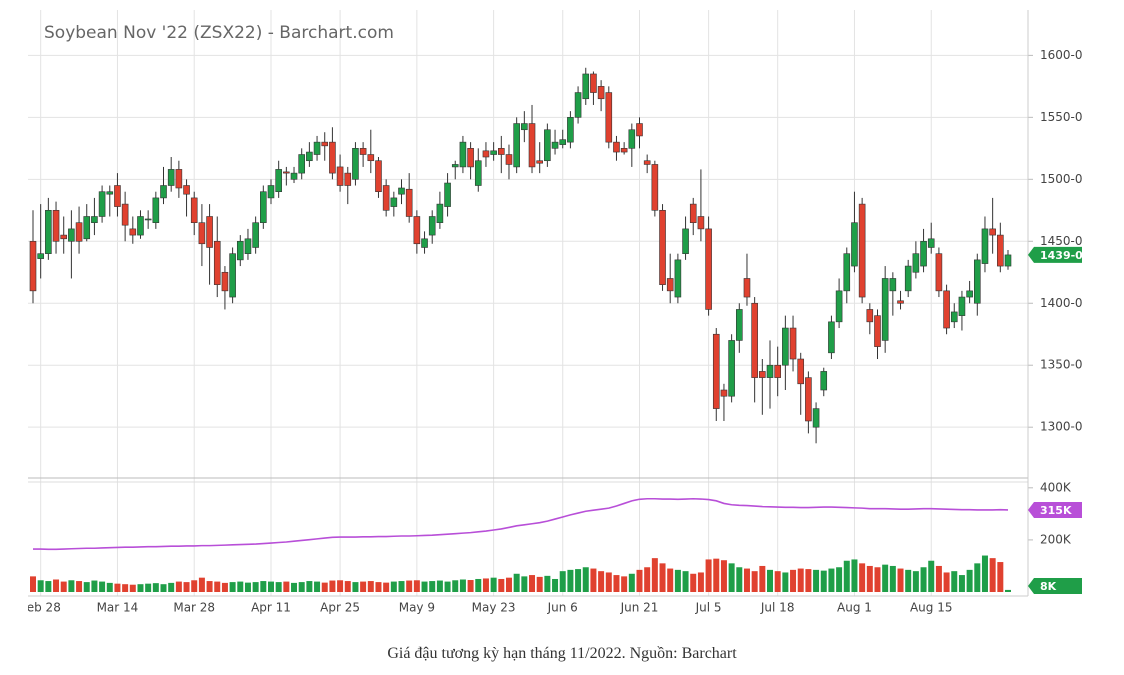 This screenshot has height=675, width=1124. Describe the element at coordinates (1056, 487) in the screenshot. I see `volume-tick-label: 400K` at that location.